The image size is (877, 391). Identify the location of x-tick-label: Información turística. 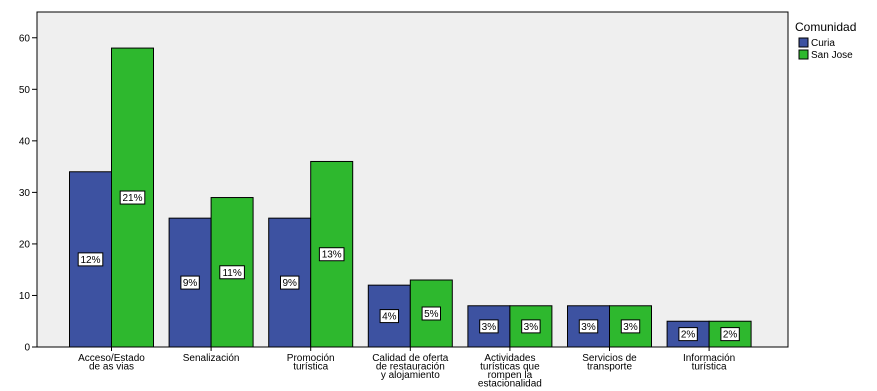
(709, 363).